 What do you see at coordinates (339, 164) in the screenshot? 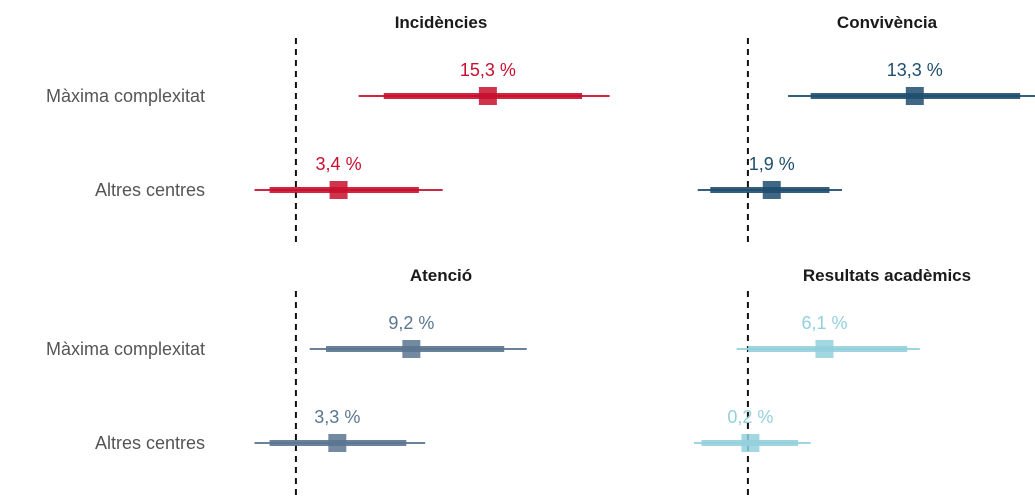
I see `data-label: 3,4 %` at bounding box center [339, 164].